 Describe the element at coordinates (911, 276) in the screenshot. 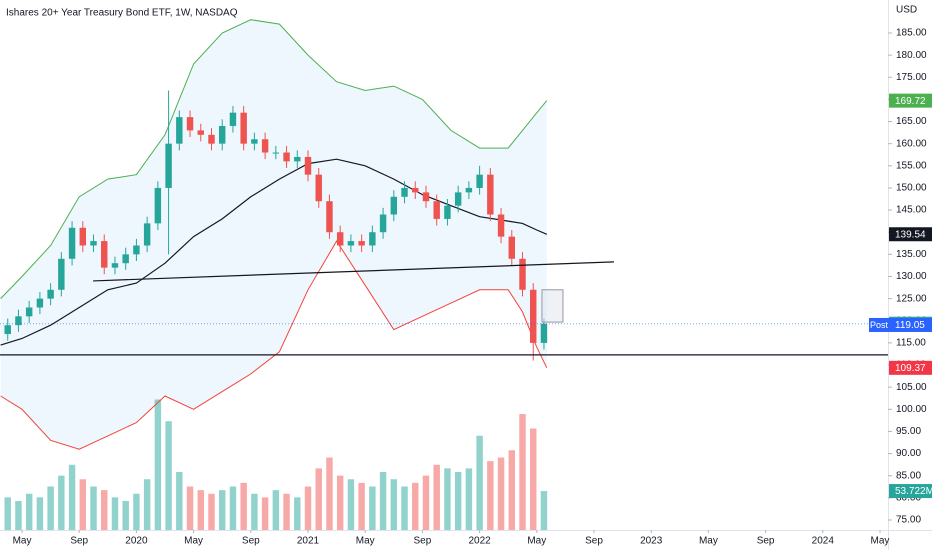

I see `y-tick-label: 130.00` at that location.